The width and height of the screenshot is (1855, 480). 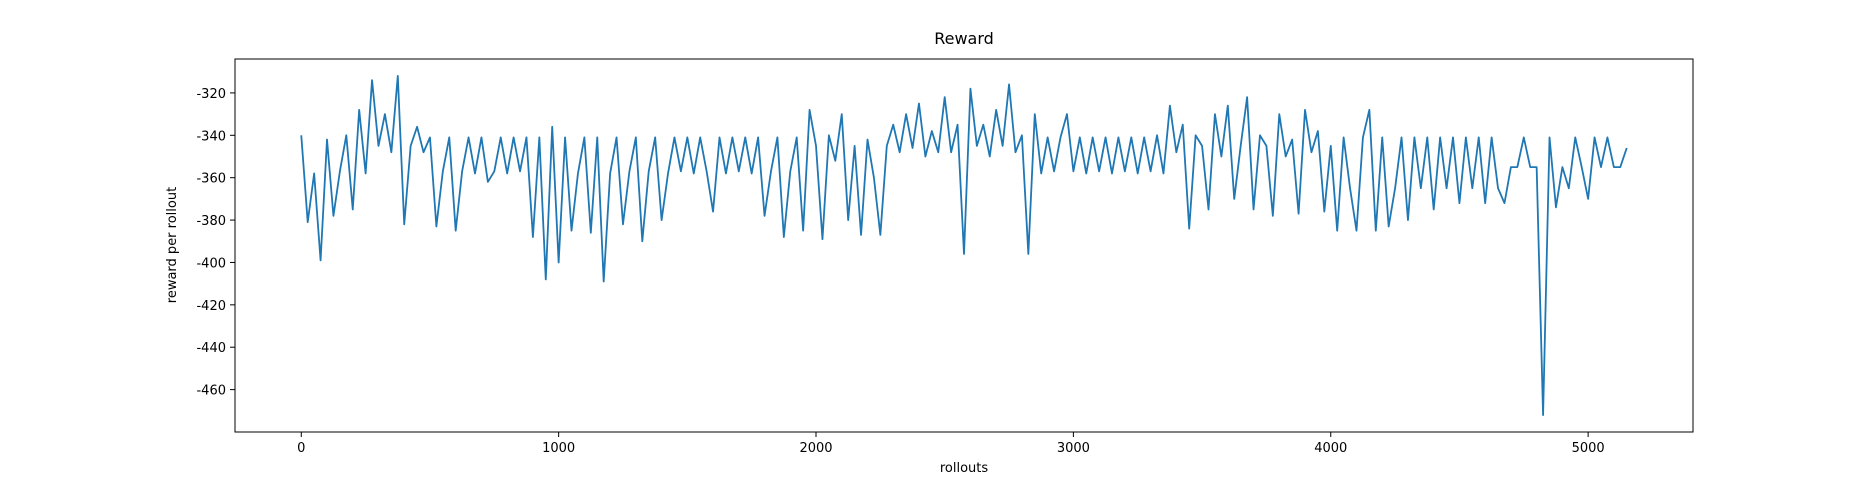 I want to click on x-tick-label: 4000, so click(x=1330, y=448).